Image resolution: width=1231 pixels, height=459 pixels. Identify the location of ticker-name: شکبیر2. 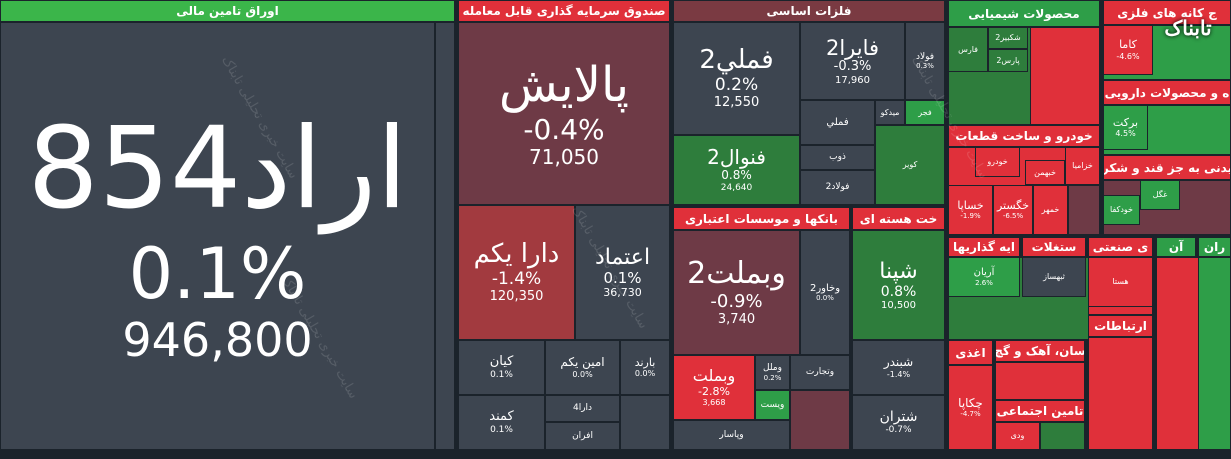
(1008, 38).